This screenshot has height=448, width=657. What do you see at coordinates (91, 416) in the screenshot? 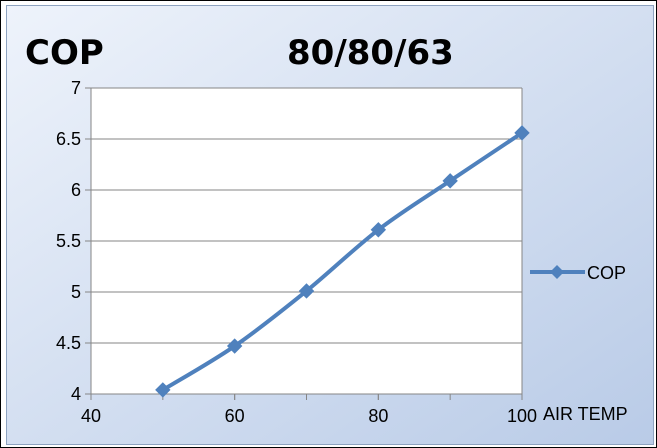
I see `x-tick-label: 40` at bounding box center [91, 416].